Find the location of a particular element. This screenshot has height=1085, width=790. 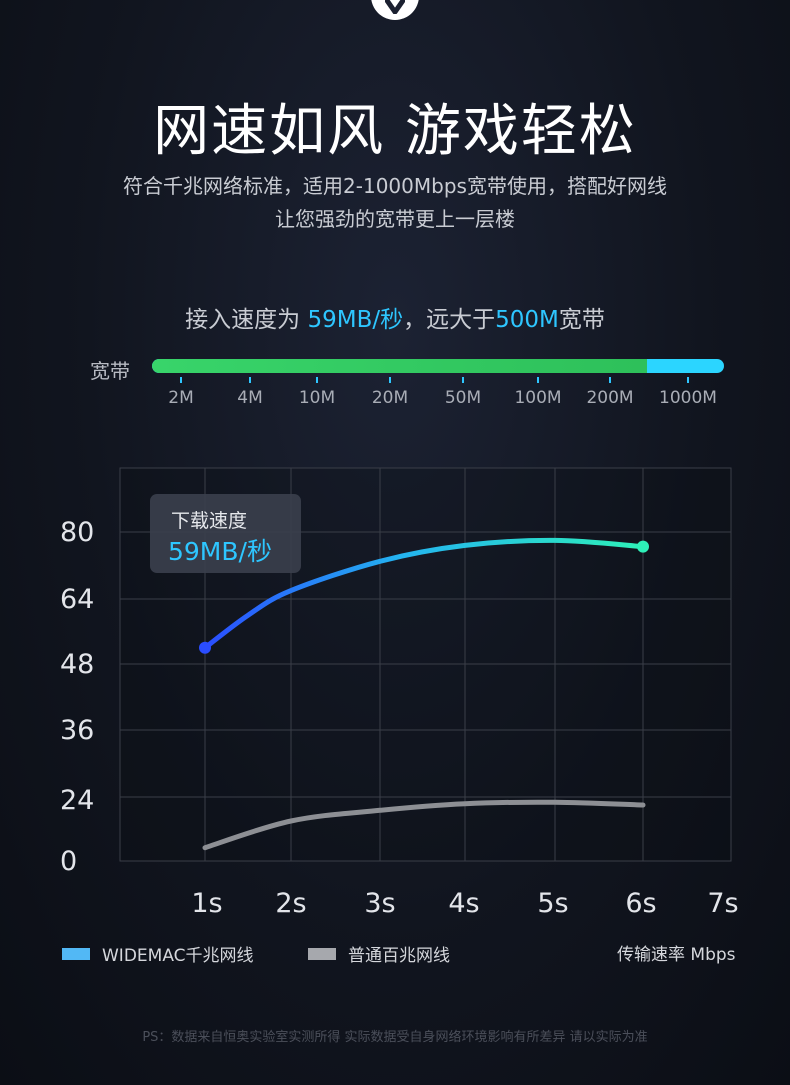

bandwidth-tick-label: 200M is located at coordinates (610, 398).